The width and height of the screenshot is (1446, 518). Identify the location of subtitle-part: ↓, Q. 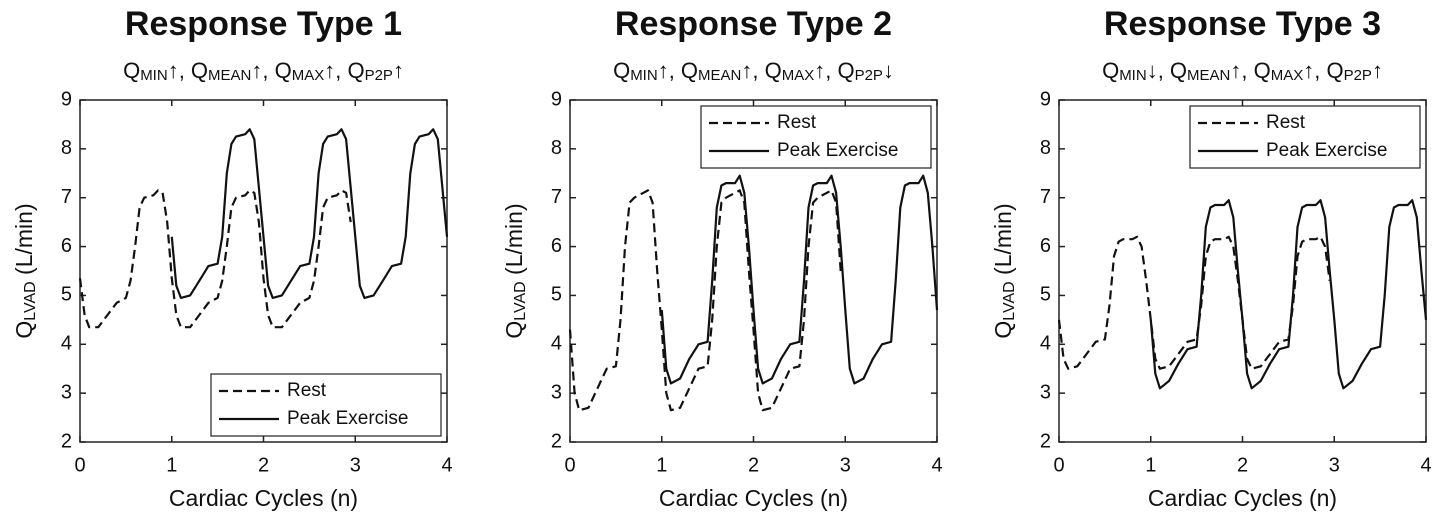
(1167, 70).